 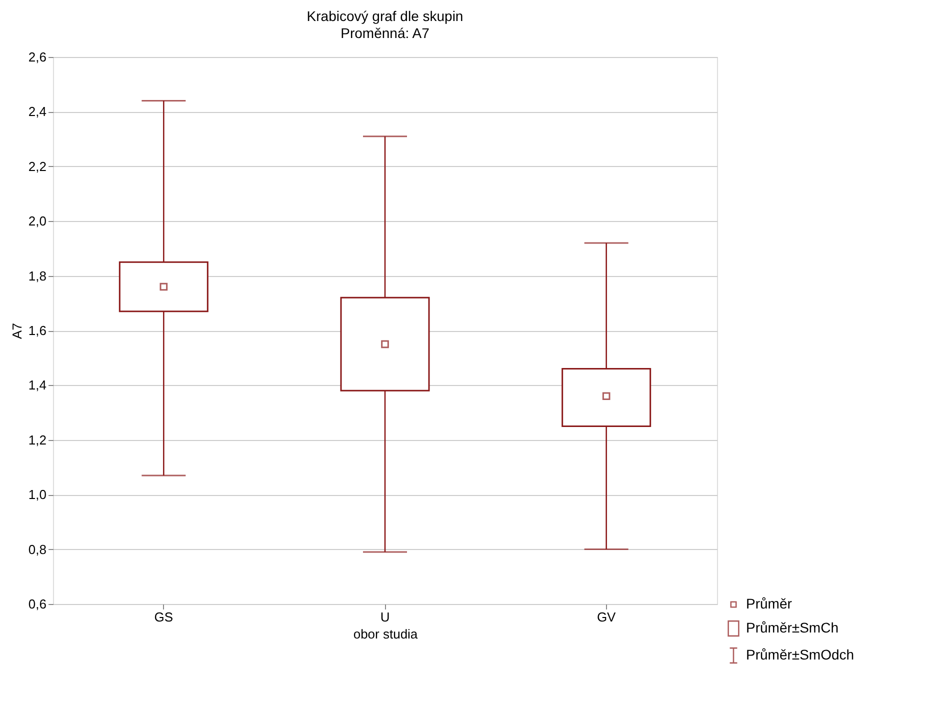 What do you see at coordinates (769, 604) in the screenshot?
I see `text: Průměr` at bounding box center [769, 604].